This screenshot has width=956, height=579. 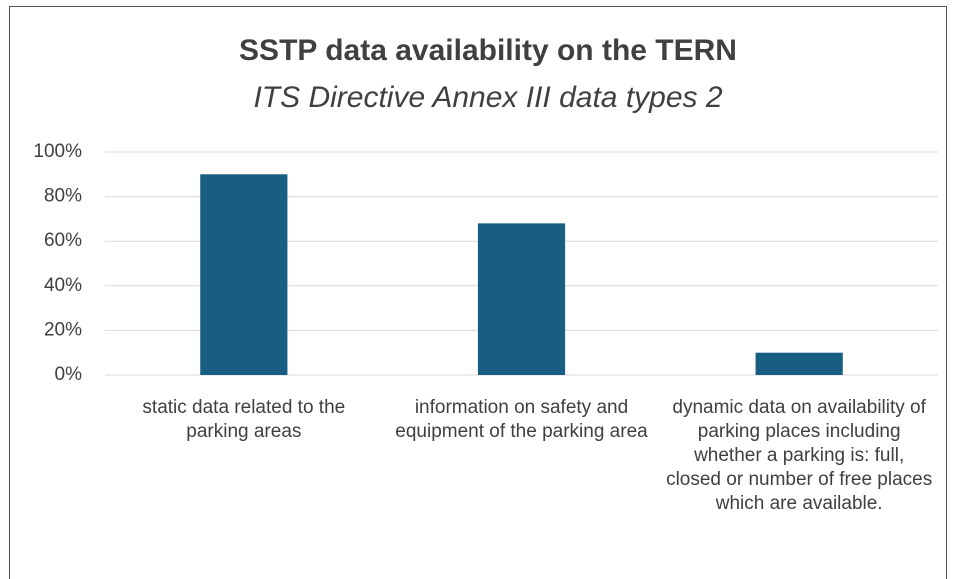 What do you see at coordinates (63, 285) in the screenshot?
I see `y-tick-label: 40%` at bounding box center [63, 285].